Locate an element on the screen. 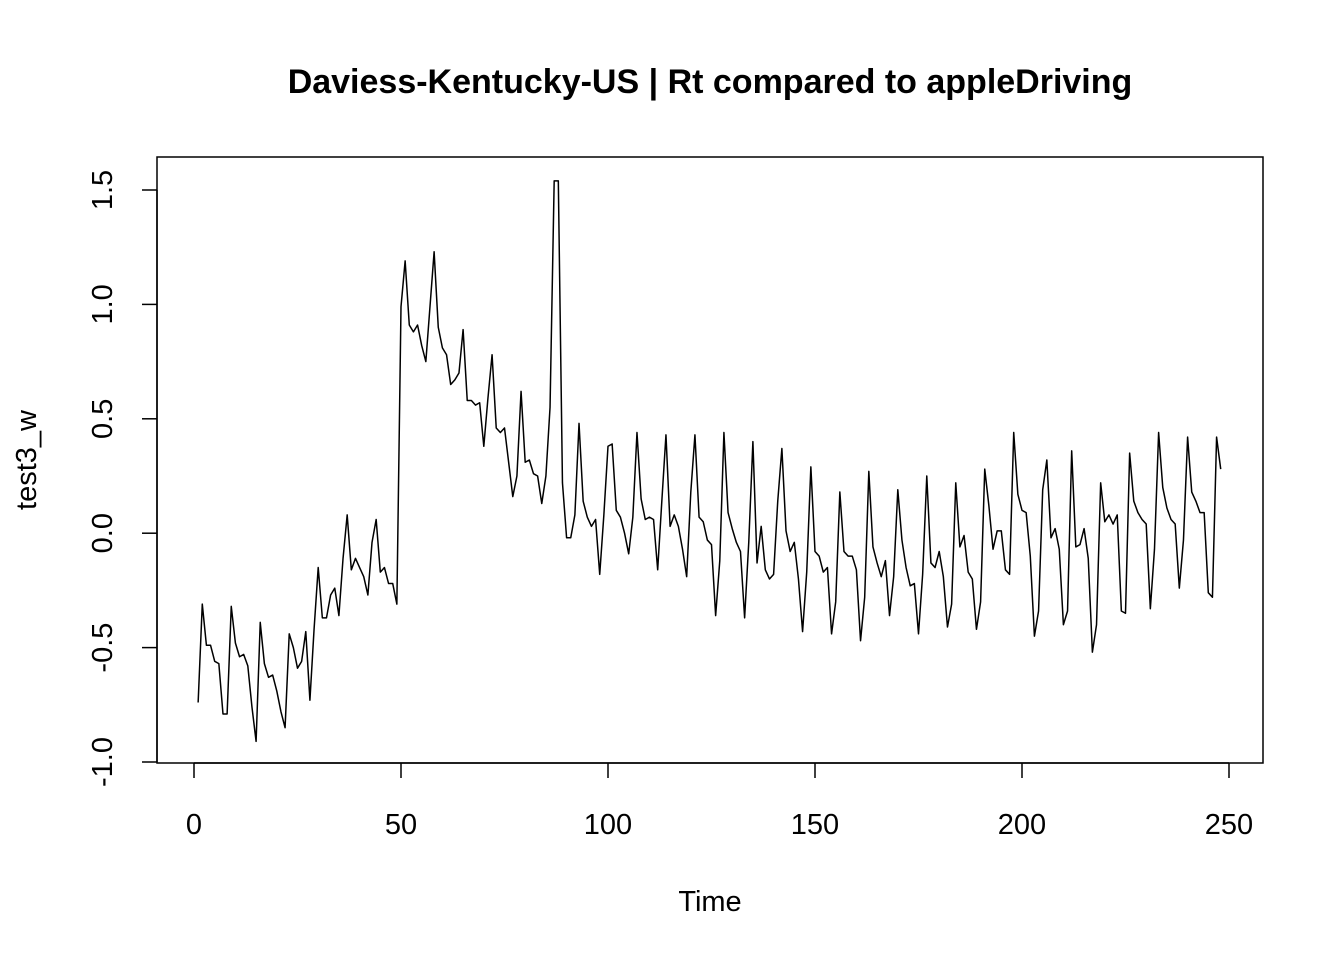 The image size is (1344, 960). y-axis: -1.0 -0.5 0.0 0.5 1.0 1.5 is located at coordinates (122, 478).